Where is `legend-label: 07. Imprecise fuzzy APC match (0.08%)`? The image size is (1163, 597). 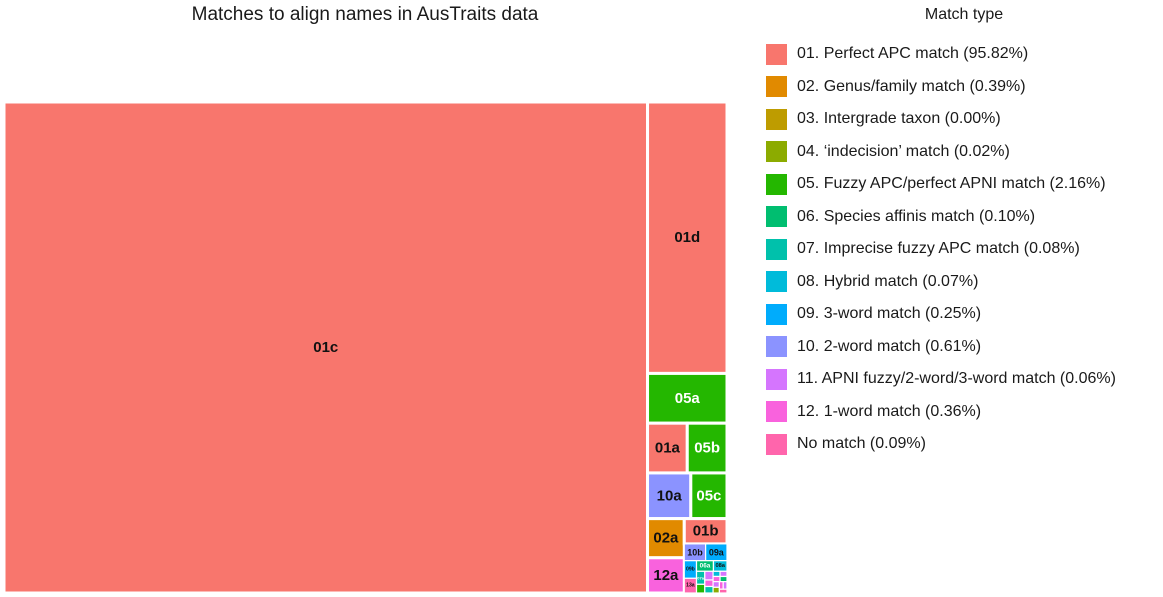
legend-label: 07. Imprecise fuzzy APC match (0.08%) is located at coordinates (938, 248).